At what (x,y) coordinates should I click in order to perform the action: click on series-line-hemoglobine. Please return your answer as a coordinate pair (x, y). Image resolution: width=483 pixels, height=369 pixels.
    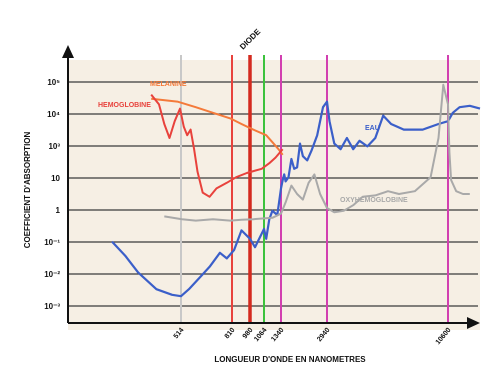
    Looking at the image, I should click on (217, 145).